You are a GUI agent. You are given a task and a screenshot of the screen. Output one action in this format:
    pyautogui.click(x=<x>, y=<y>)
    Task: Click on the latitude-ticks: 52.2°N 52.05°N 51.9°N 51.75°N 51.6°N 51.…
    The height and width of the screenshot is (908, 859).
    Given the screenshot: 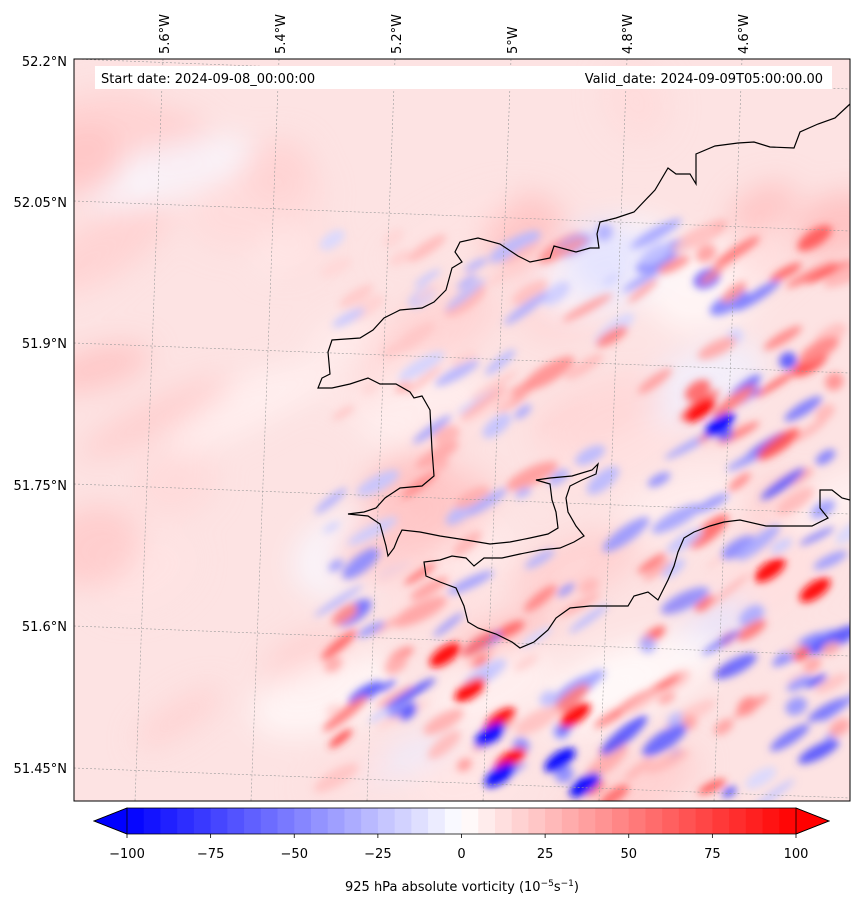 What is the action you would take?
    pyautogui.click(x=40, y=416)
    